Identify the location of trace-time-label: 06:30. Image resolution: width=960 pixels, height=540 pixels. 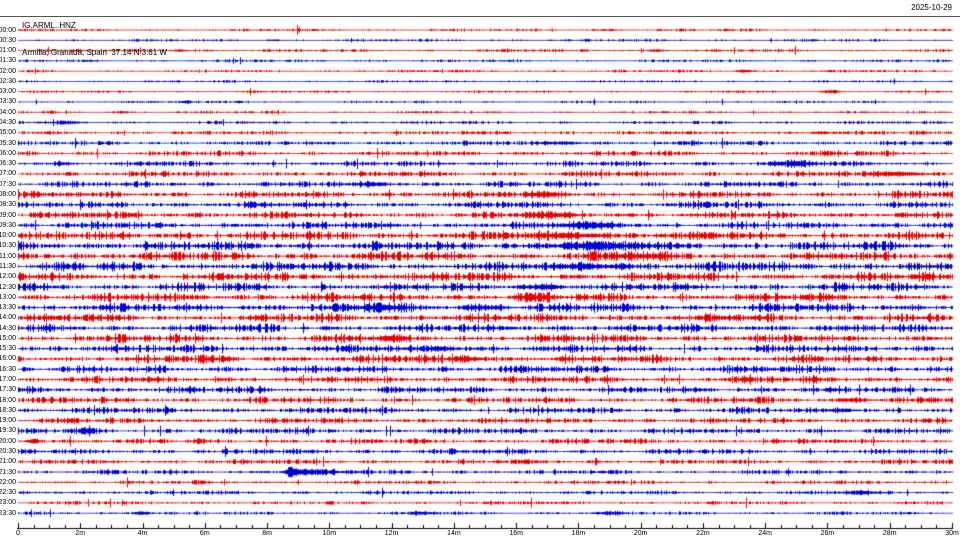
(8, 164).